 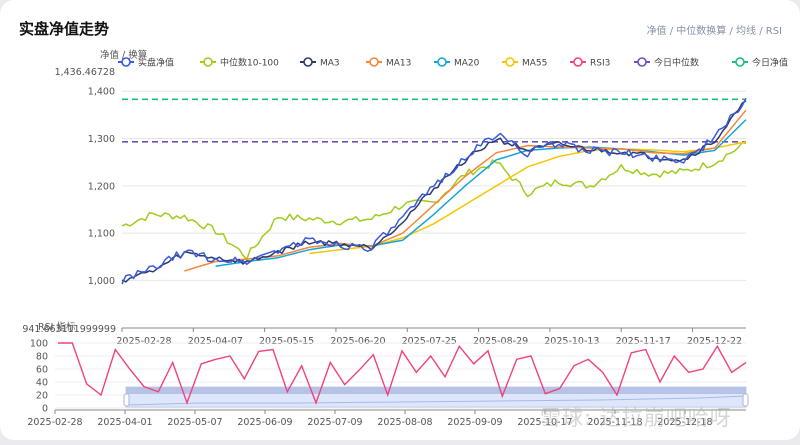 What do you see at coordinates (770, 63) in the screenshot?
I see `svg-text: 今日净值` at bounding box center [770, 63].